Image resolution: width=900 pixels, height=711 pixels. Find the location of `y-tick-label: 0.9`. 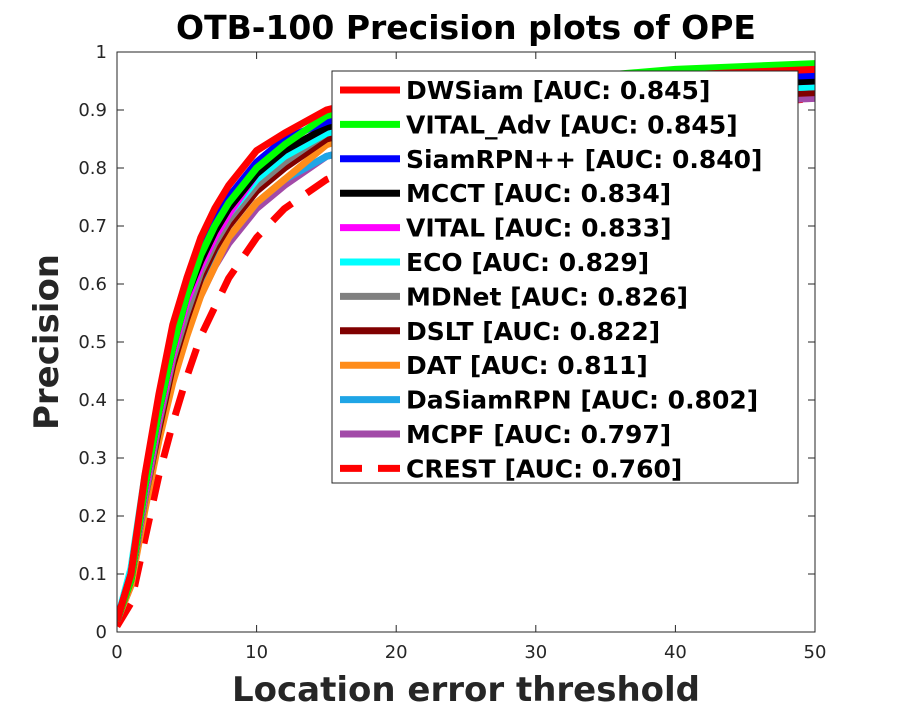

y-tick-label: 0.9 is located at coordinates (92, 110).